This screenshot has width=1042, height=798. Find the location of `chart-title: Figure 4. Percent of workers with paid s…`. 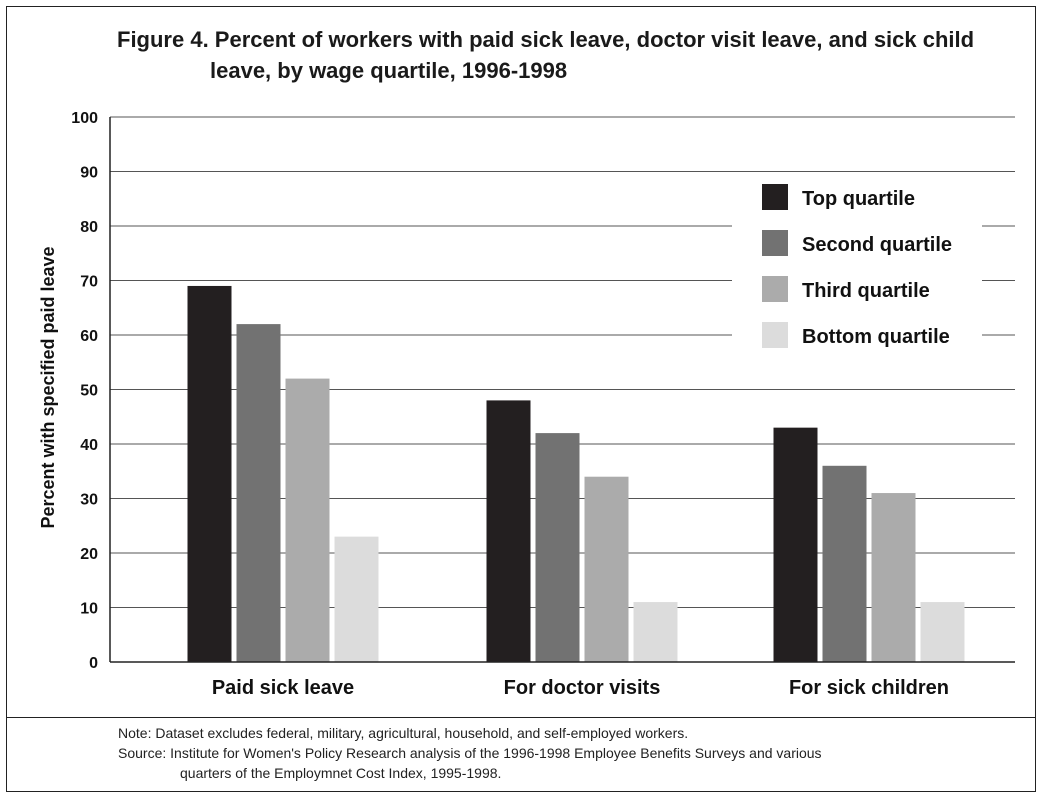

chart-title: Figure 4. Percent of workers with paid s… is located at coordinates (572, 55).